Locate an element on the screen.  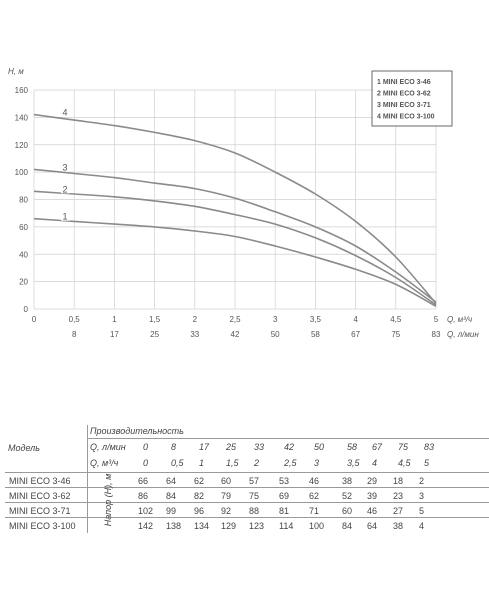
head-value: 142 is located at coordinates (146, 526).